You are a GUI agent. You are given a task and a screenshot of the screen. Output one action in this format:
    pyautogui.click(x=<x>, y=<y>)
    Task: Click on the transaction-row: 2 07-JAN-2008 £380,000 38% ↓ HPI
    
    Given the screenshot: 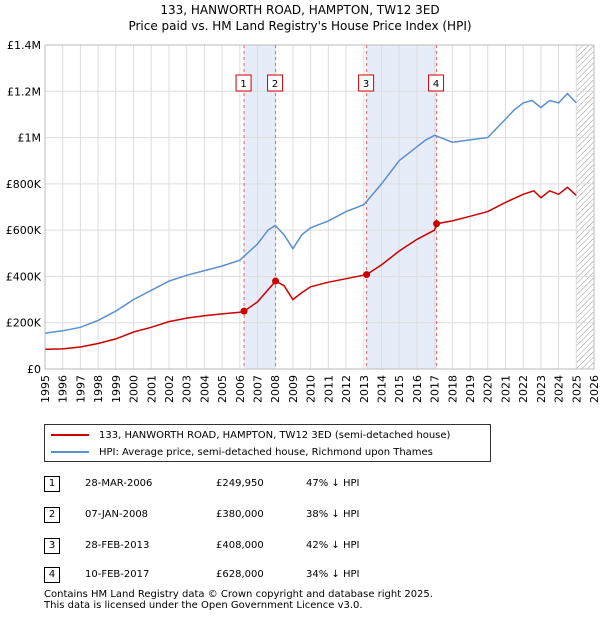 What is the action you would take?
    pyautogui.click(x=244, y=516)
    